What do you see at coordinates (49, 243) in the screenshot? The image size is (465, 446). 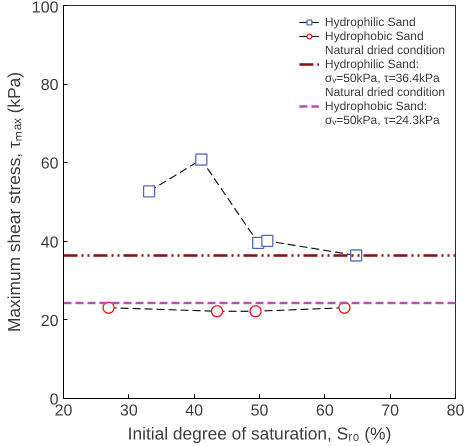 I see `y-tick-label: 40` at bounding box center [49, 243].